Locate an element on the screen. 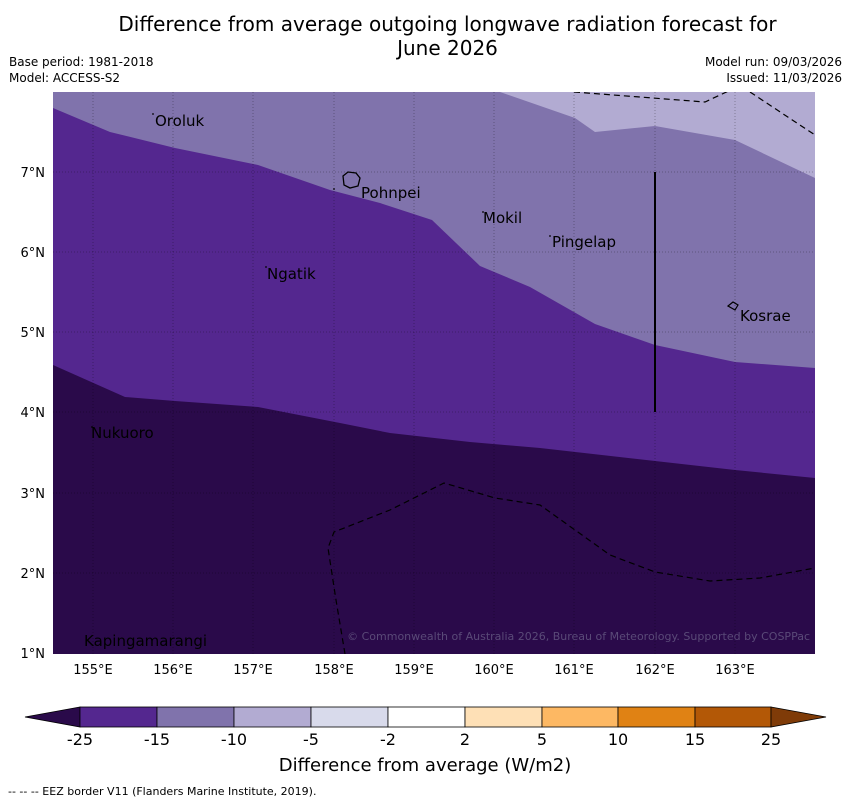  base-period: Base period: 1981-2018 is located at coordinates (81, 62).